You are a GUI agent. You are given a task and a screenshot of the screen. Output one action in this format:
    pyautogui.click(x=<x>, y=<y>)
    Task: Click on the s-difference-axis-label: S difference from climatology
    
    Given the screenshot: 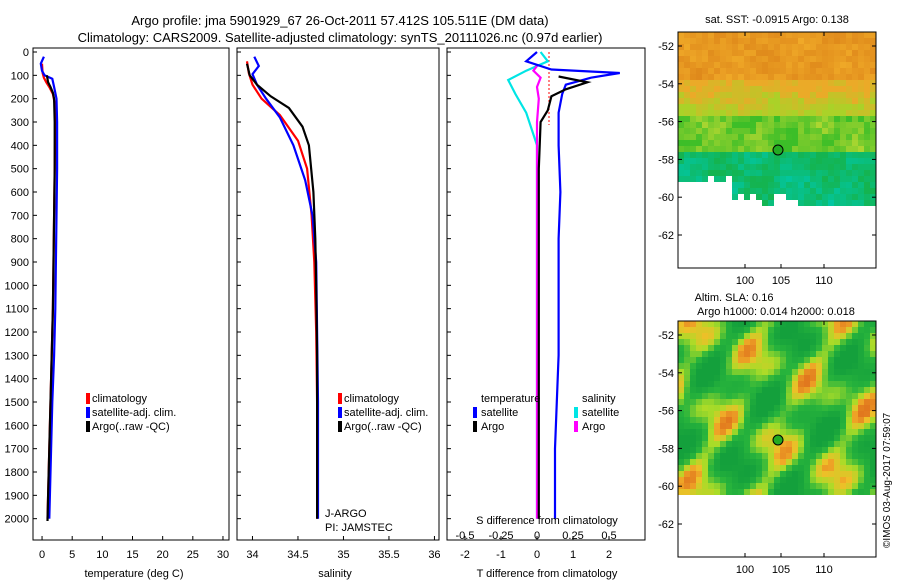 What is the action you would take?
    pyautogui.click(x=547, y=521)
    